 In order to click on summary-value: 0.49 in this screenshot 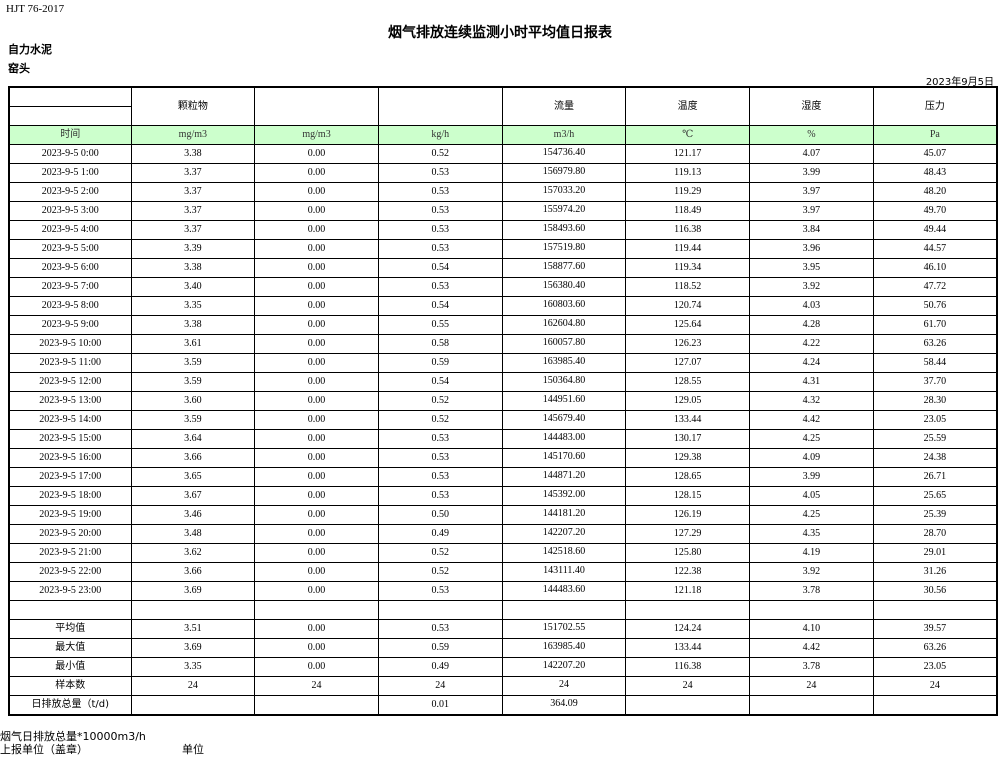, I will do `click(440, 667)`.